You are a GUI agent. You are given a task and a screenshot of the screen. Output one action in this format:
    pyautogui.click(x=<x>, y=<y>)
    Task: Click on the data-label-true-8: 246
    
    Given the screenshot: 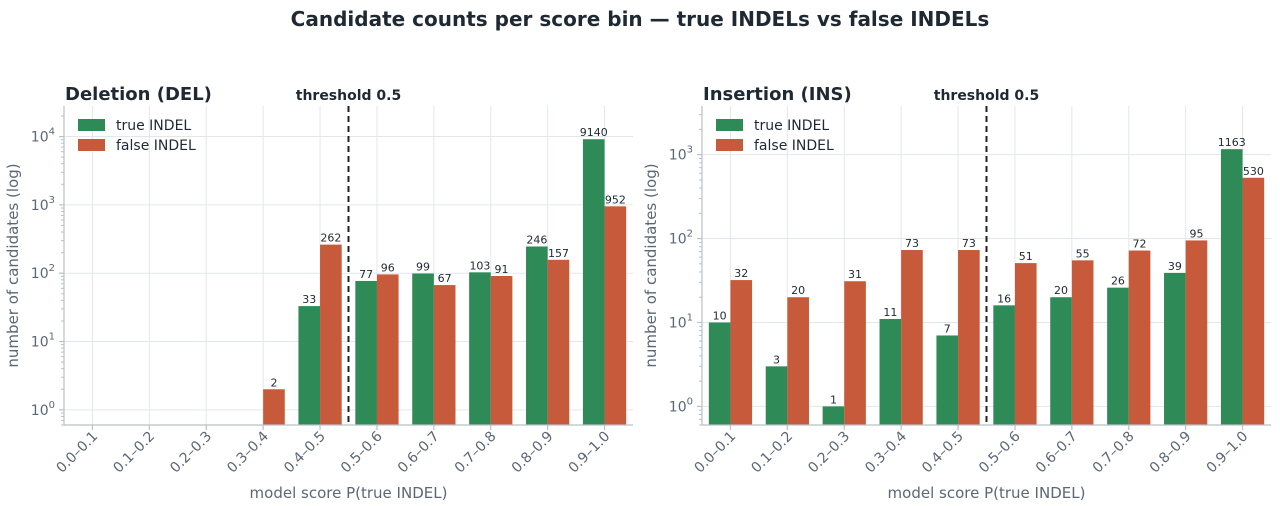 What is the action you would take?
    pyautogui.click(x=536, y=239)
    